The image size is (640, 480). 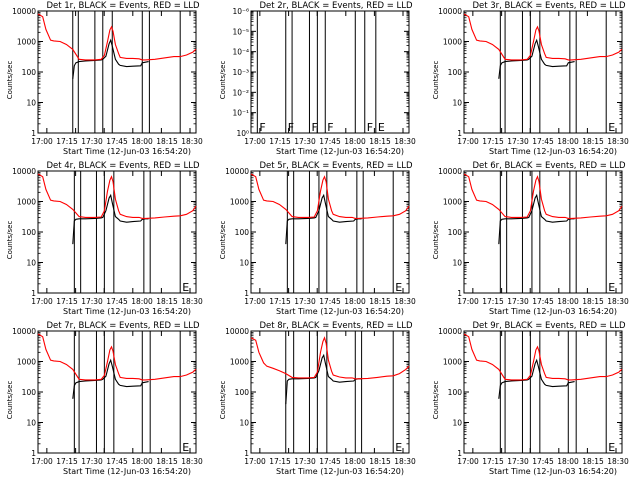 I want to click on y-tick-label: 10⁻⁴, so click(x=240, y=52).